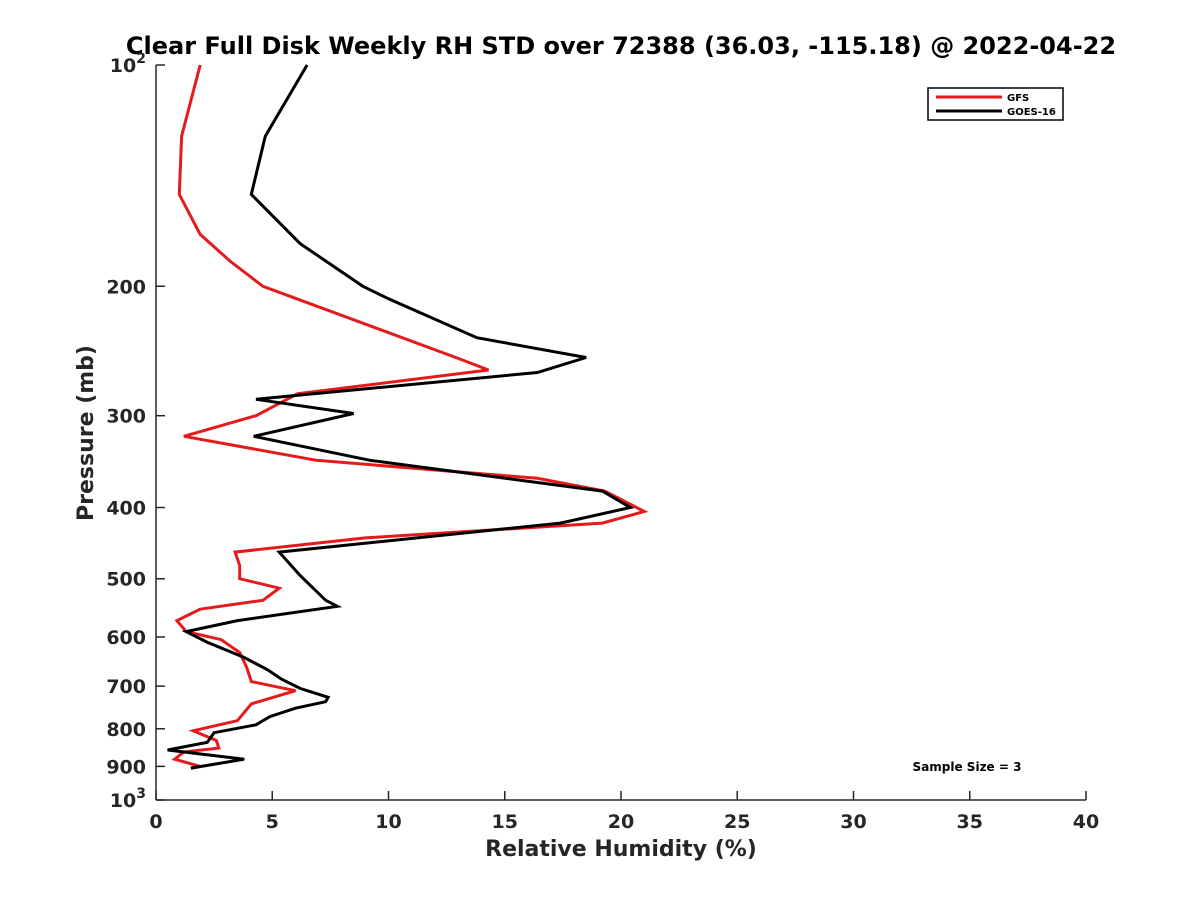 This screenshot has width=1200, height=900. What do you see at coordinates (505, 822) in the screenshot?
I see `x-tick-label: 15` at bounding box center [505, 822].